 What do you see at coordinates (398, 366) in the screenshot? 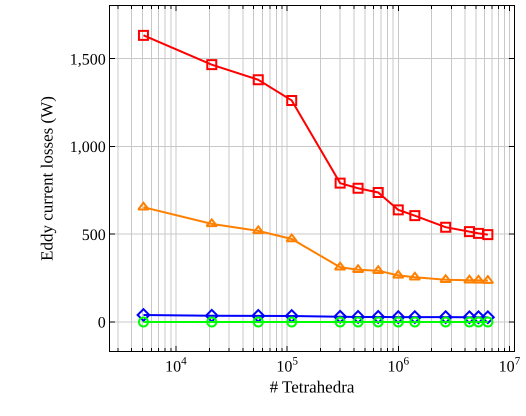
I see `x-tick-label: 10$^{6}$` at bounding box center [398, 366].